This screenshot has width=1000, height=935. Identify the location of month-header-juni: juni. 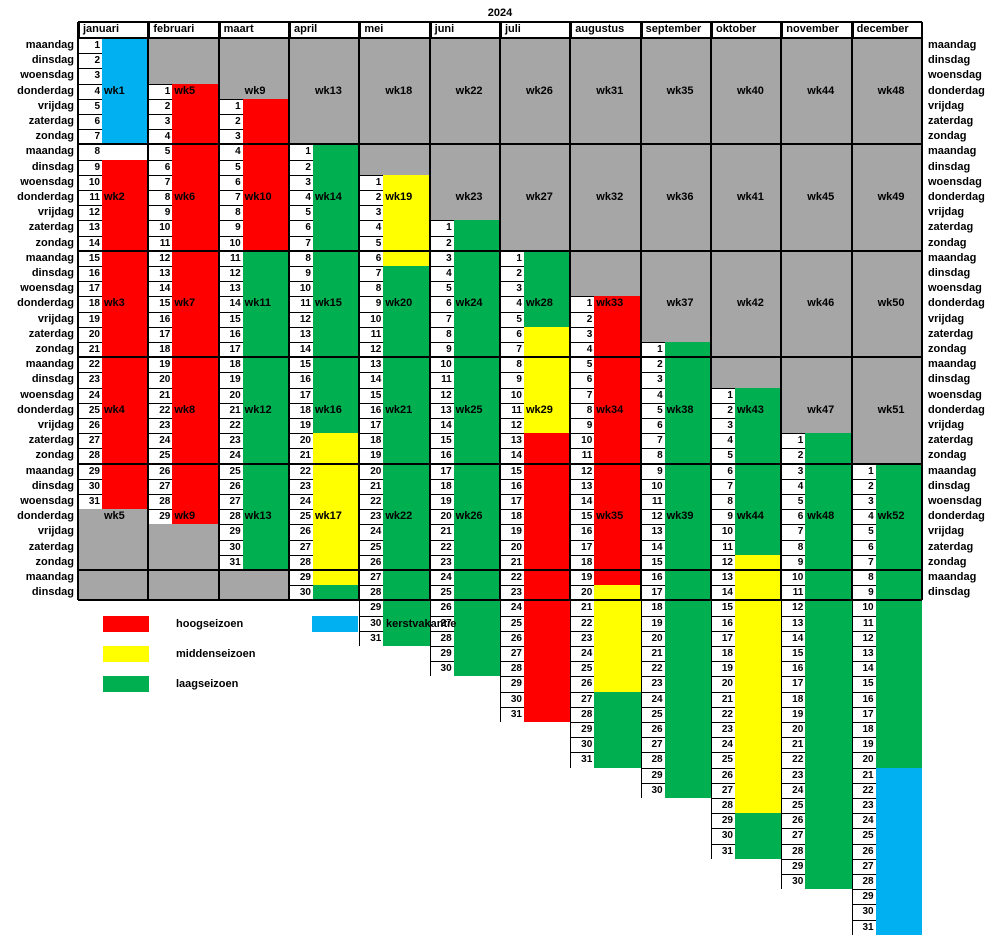
(464, 29).